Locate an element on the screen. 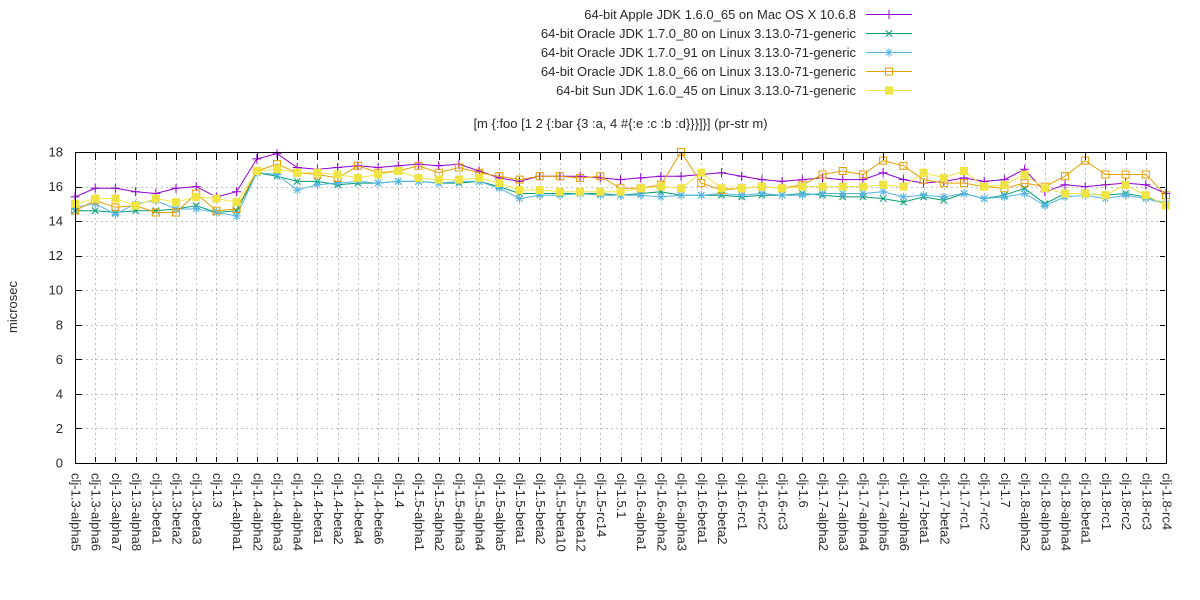 The width and height of the screenshot is (1200, 600). x-tick-label: clj-1.7-alpha3 is located at coordinates (843, 512).